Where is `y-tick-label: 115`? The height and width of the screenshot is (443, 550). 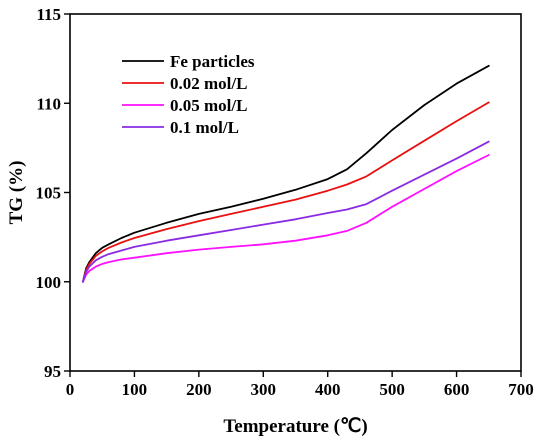
y-tick-label: 115 is located at coordinates (48, 14).